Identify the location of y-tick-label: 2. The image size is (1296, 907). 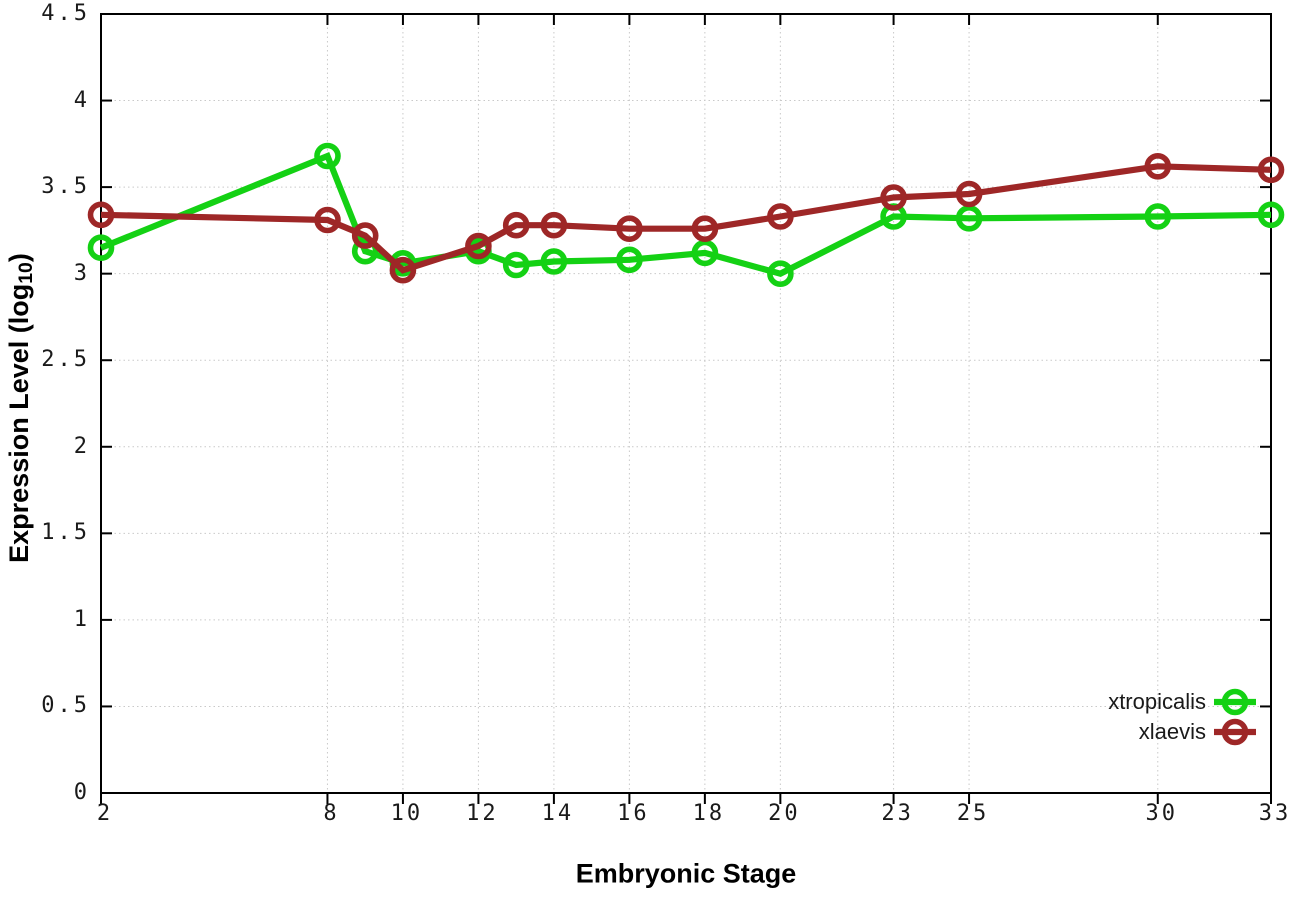
(81, 446).